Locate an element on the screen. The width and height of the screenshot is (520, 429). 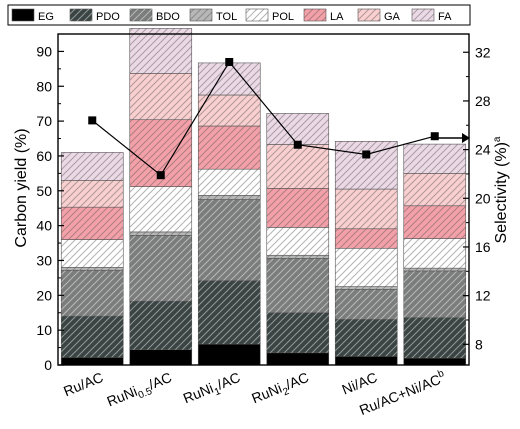
legend-swatch-eg is located at coordinates (23, 15).